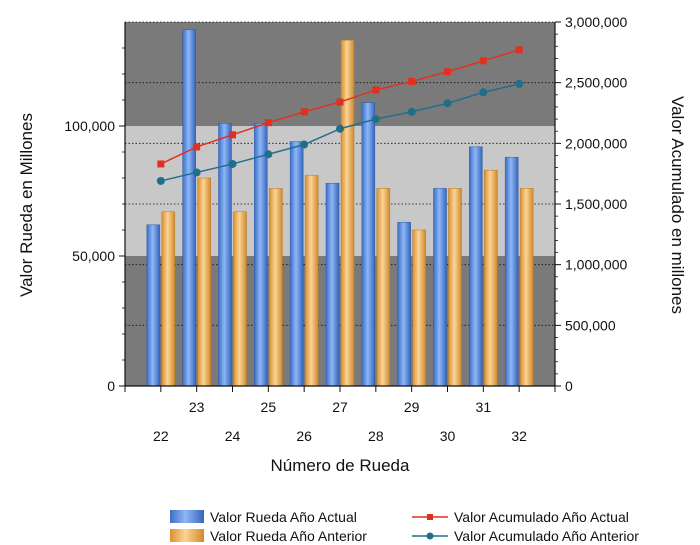 Image resolution: width=700 pixels, height=545 pixels. I want to click on legend-marker-previous-line, so click(430, 536).